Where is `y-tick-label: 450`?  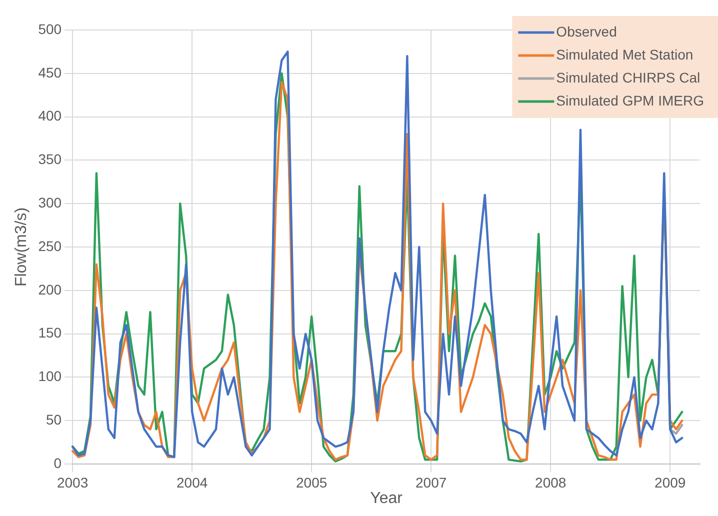
y-tick-label: 450 is located at coordinates (50, 72).